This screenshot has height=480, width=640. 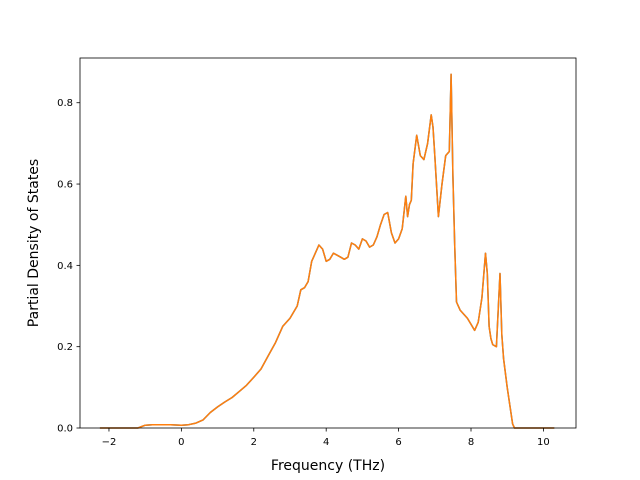 What do you see at coordinates (109, 442) in the screenshot?
I see `x-tick-label: −2` at bounding box center [109, 442].